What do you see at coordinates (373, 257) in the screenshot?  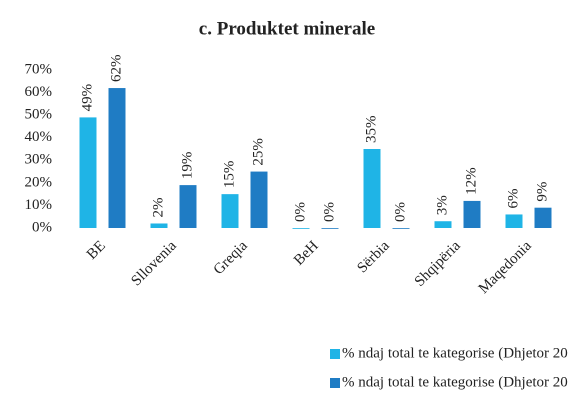 I see `x-tick-label: Sërbia` at bounding box center [373, 257].